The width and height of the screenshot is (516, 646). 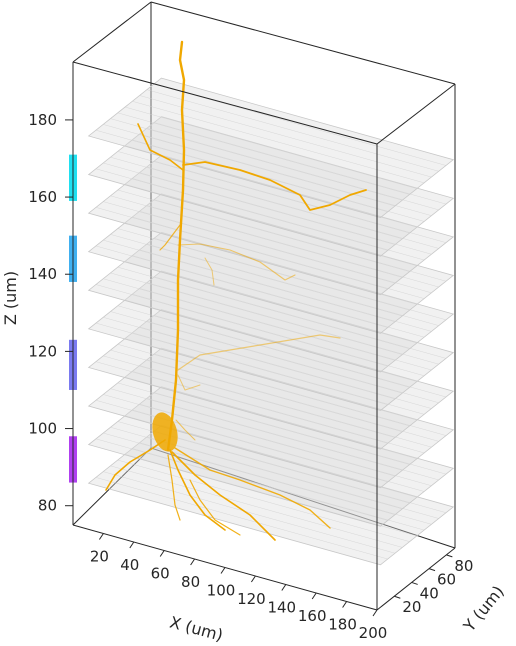 I want to click on x-tick-label: 140, so click(x=281, y=608).